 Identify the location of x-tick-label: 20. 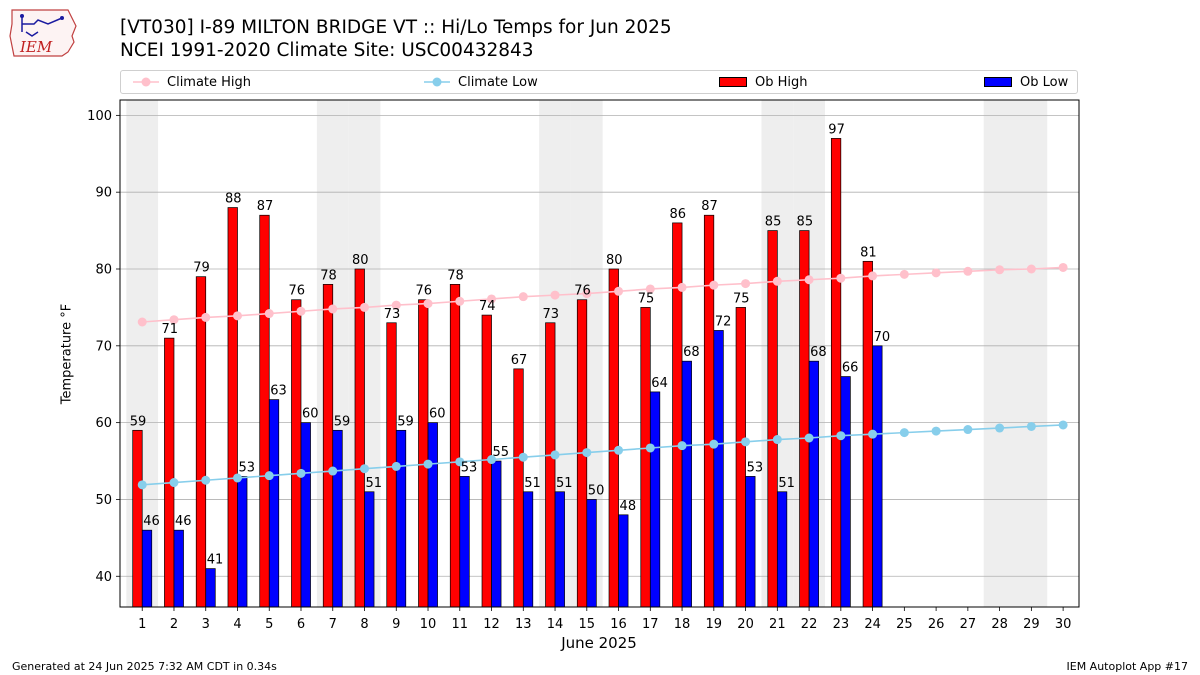
(745, 624).